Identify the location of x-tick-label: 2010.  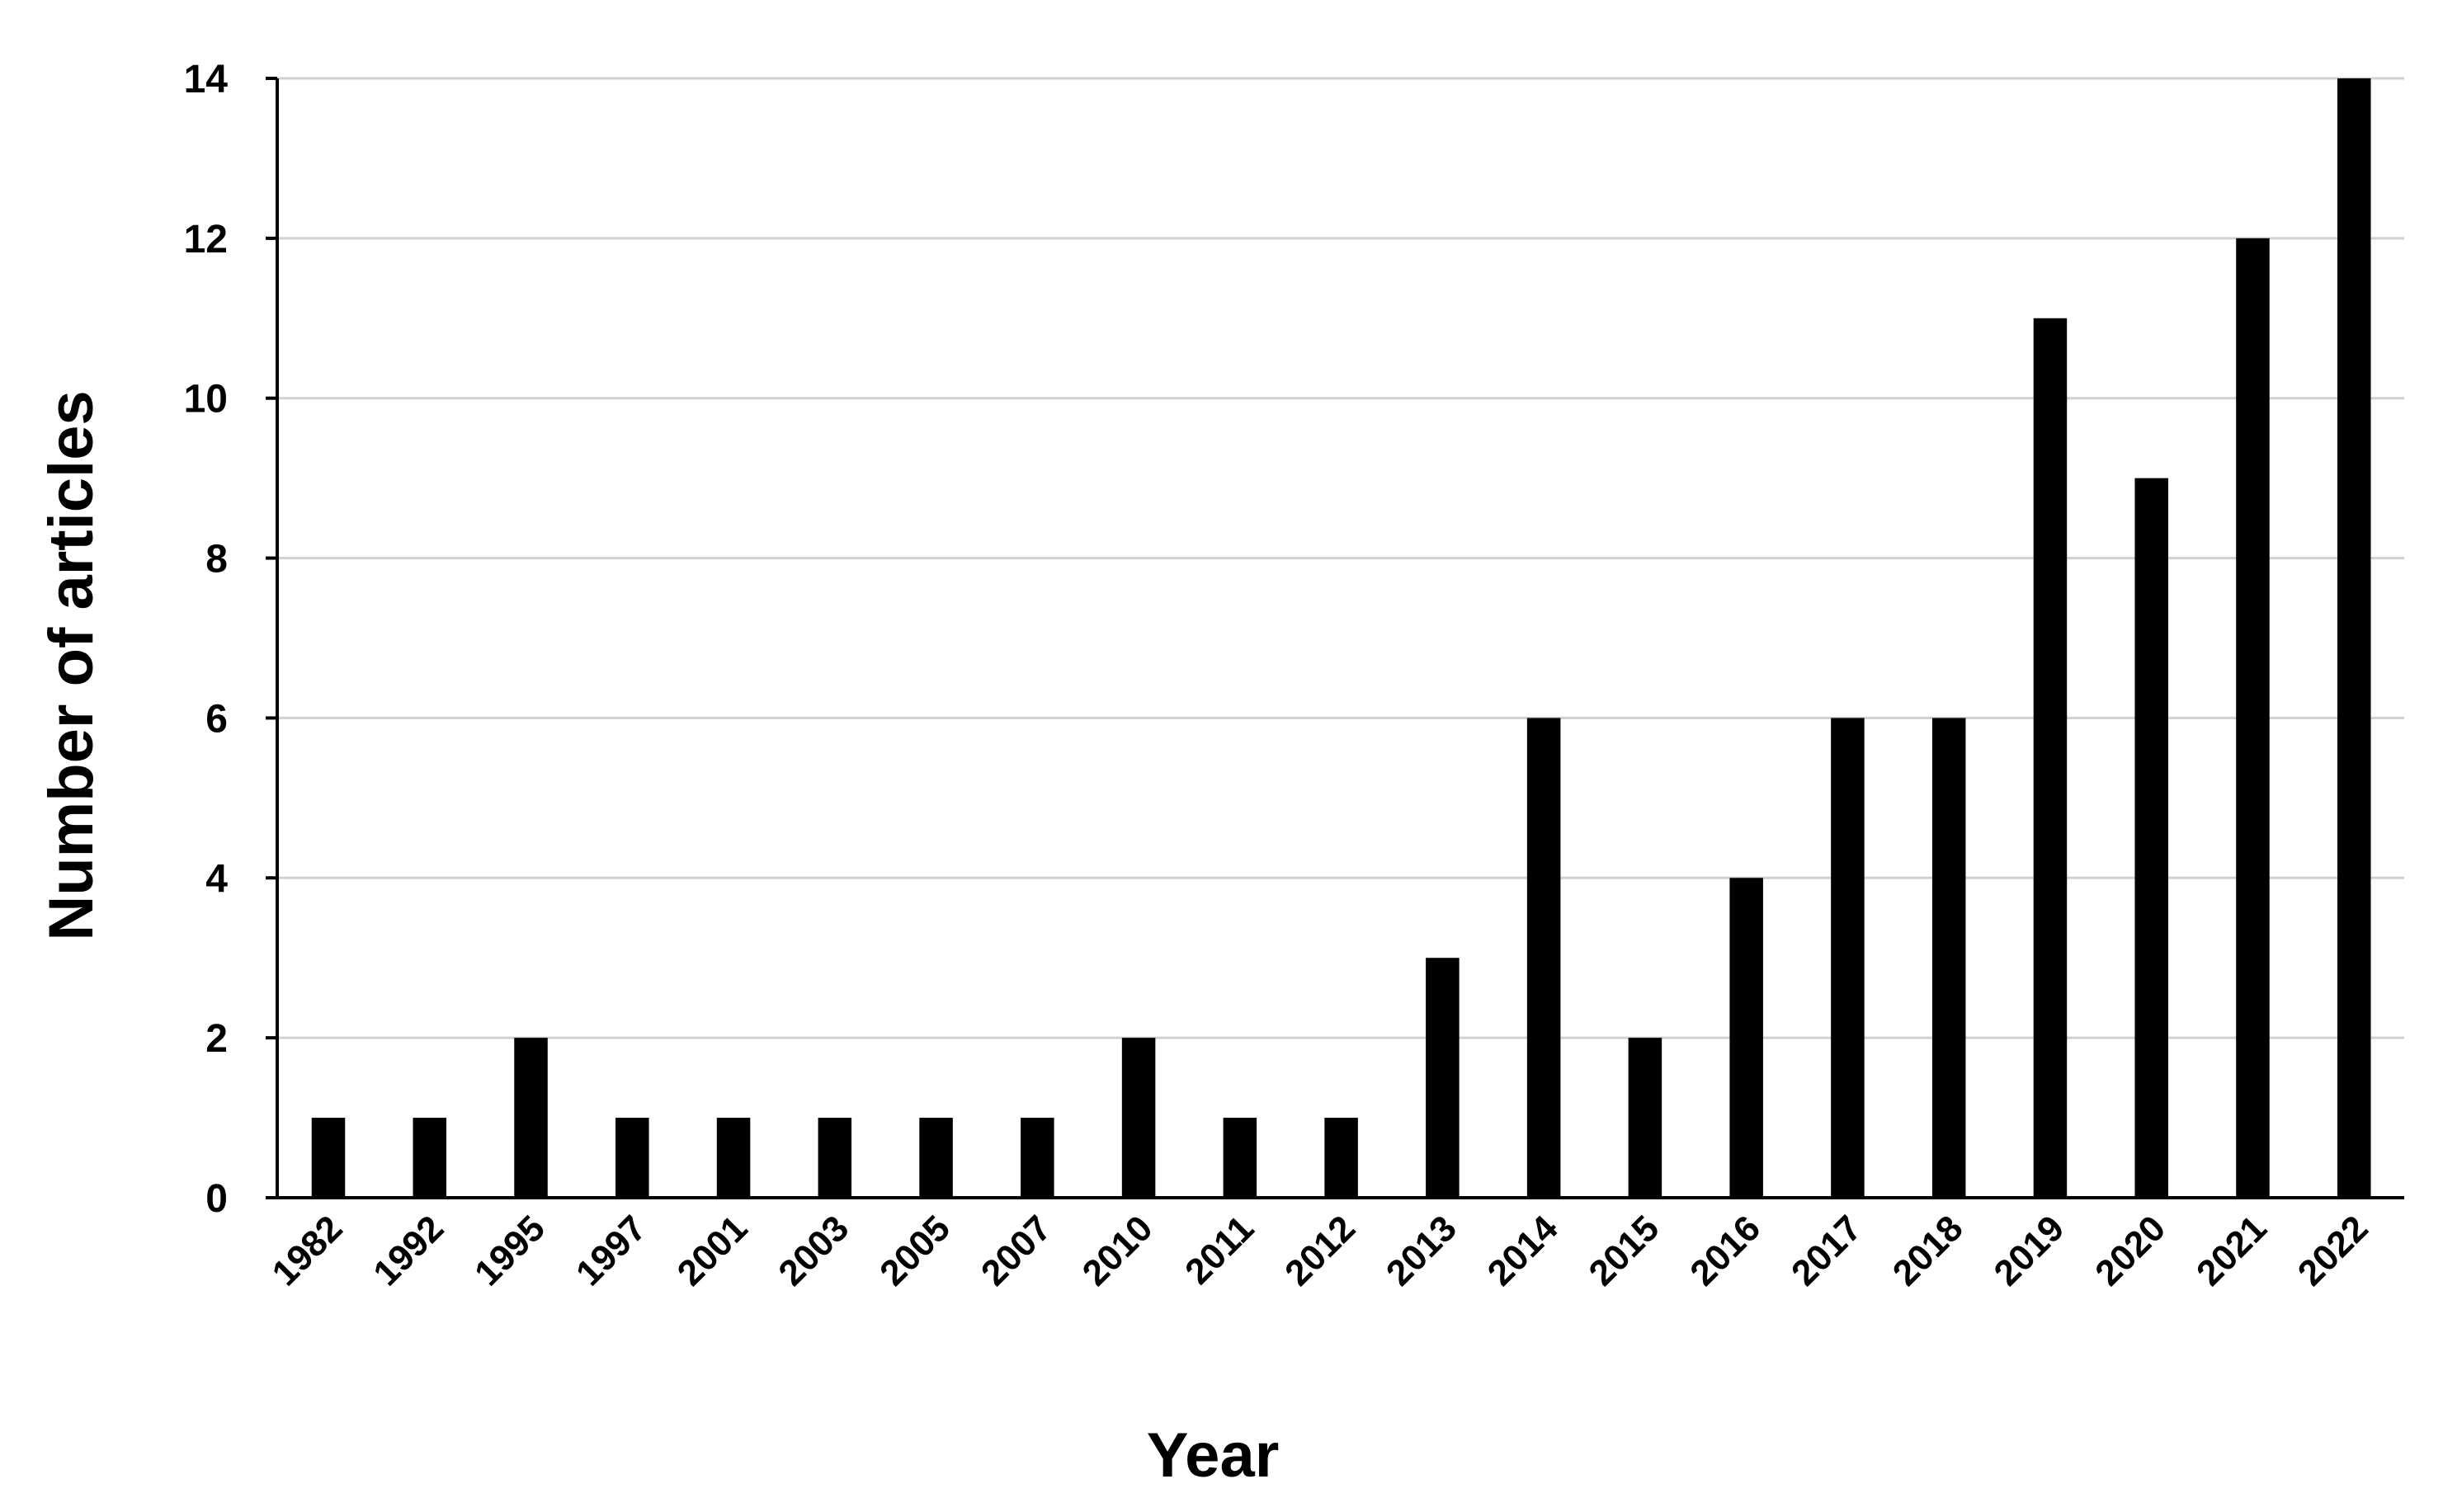
(1118, 1250).